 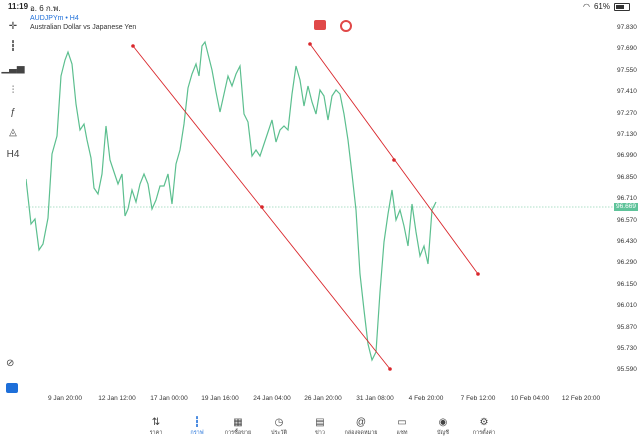 I want to click on symbol-title: AUDJPYm • H4, so click(x=54, y=18).